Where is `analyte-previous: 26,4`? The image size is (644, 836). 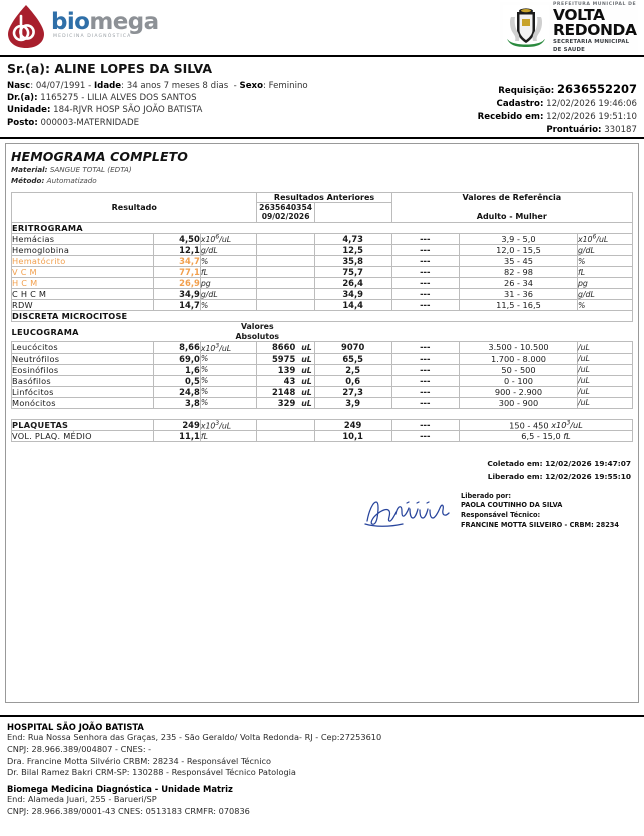
analyte-previous: 26,4 is located at coordinates (352, 283).